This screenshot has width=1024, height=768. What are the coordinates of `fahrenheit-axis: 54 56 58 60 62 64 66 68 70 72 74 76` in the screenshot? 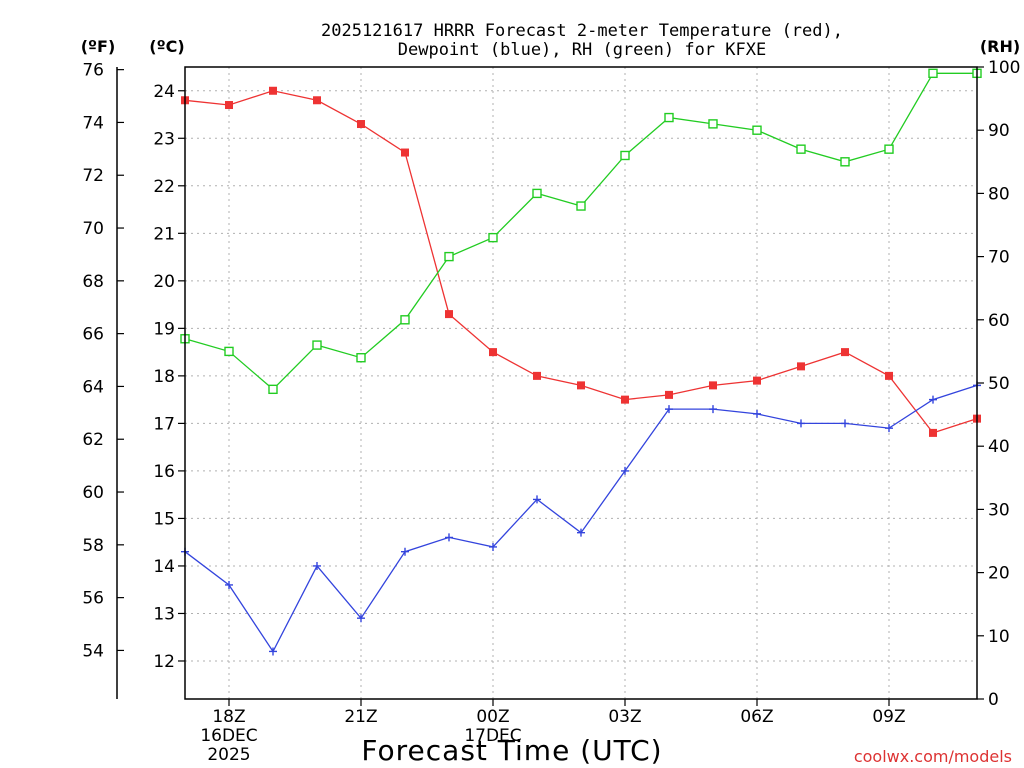 It's located at (103, 380).